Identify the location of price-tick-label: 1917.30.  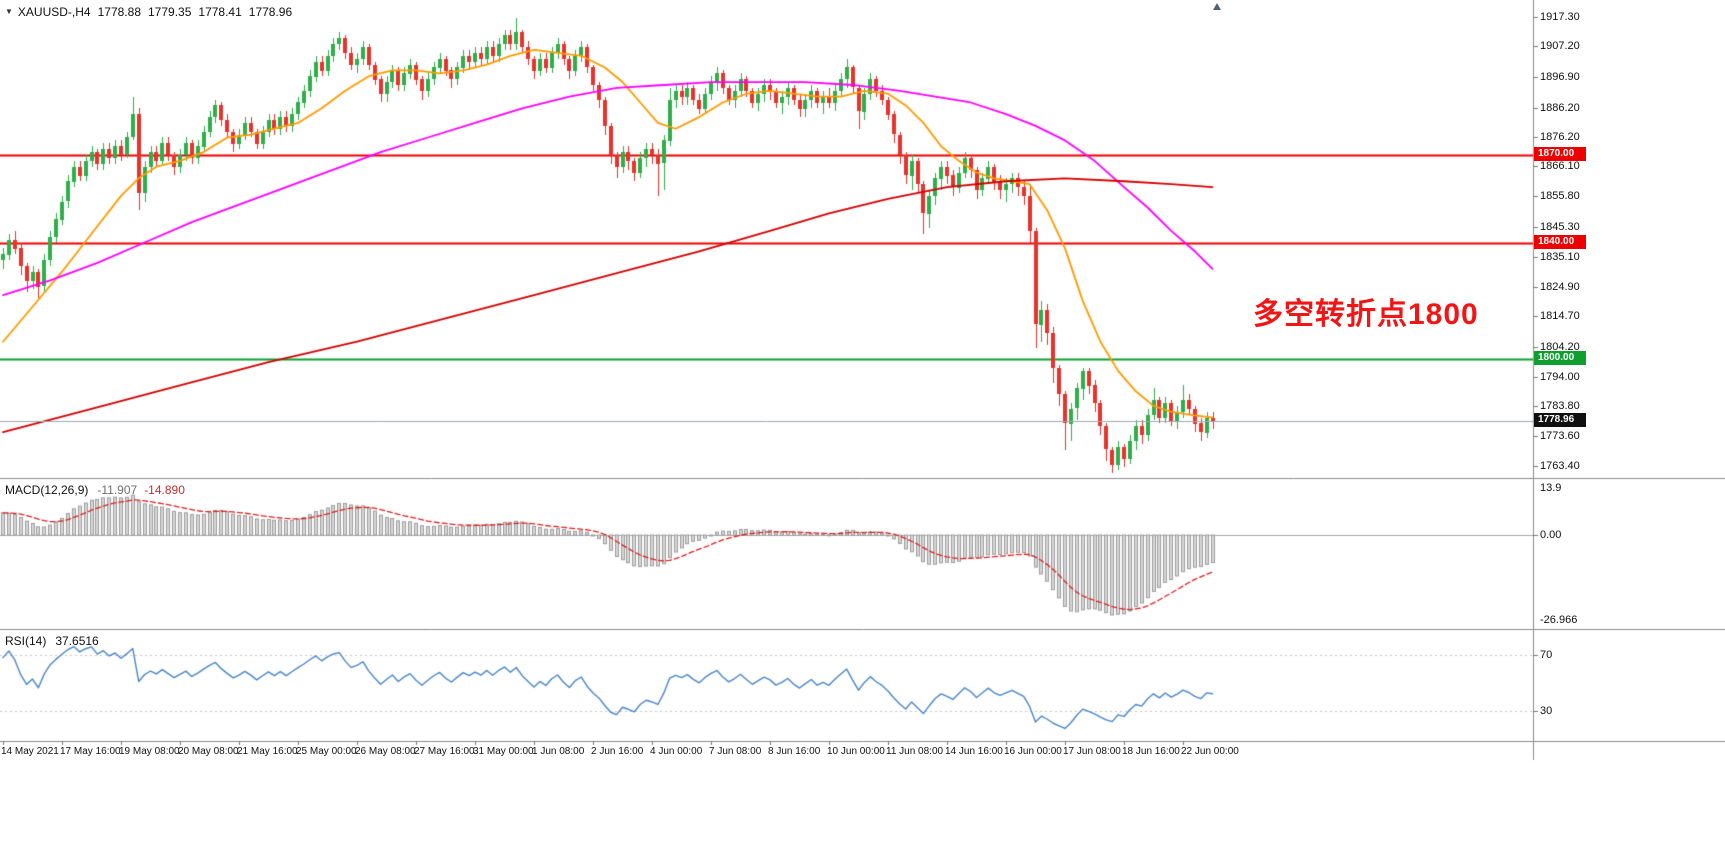
(1560, 17).